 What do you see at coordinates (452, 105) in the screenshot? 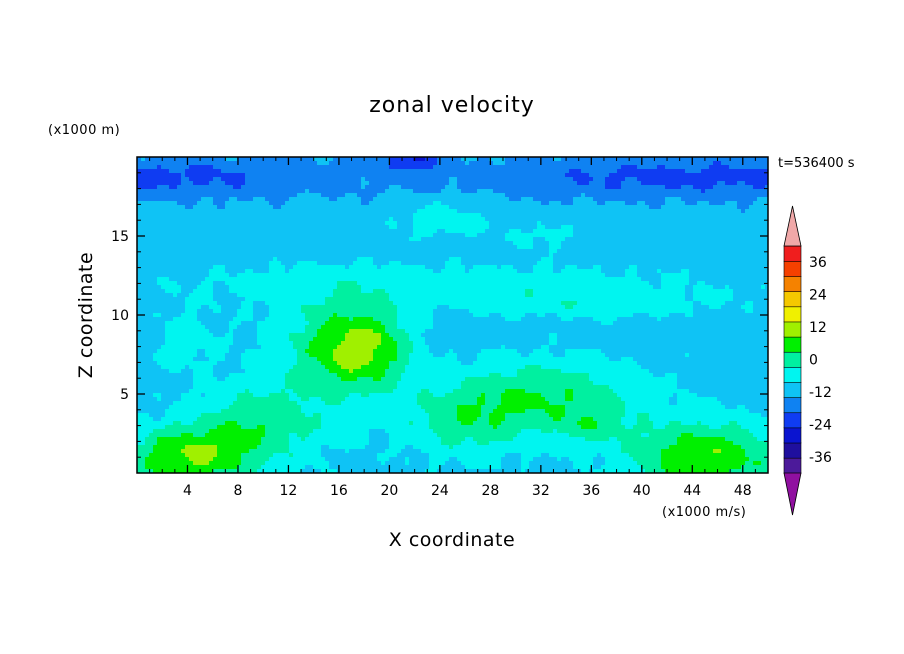
I see `chart-title: zonal velocity` at bounding box center [452, 105].